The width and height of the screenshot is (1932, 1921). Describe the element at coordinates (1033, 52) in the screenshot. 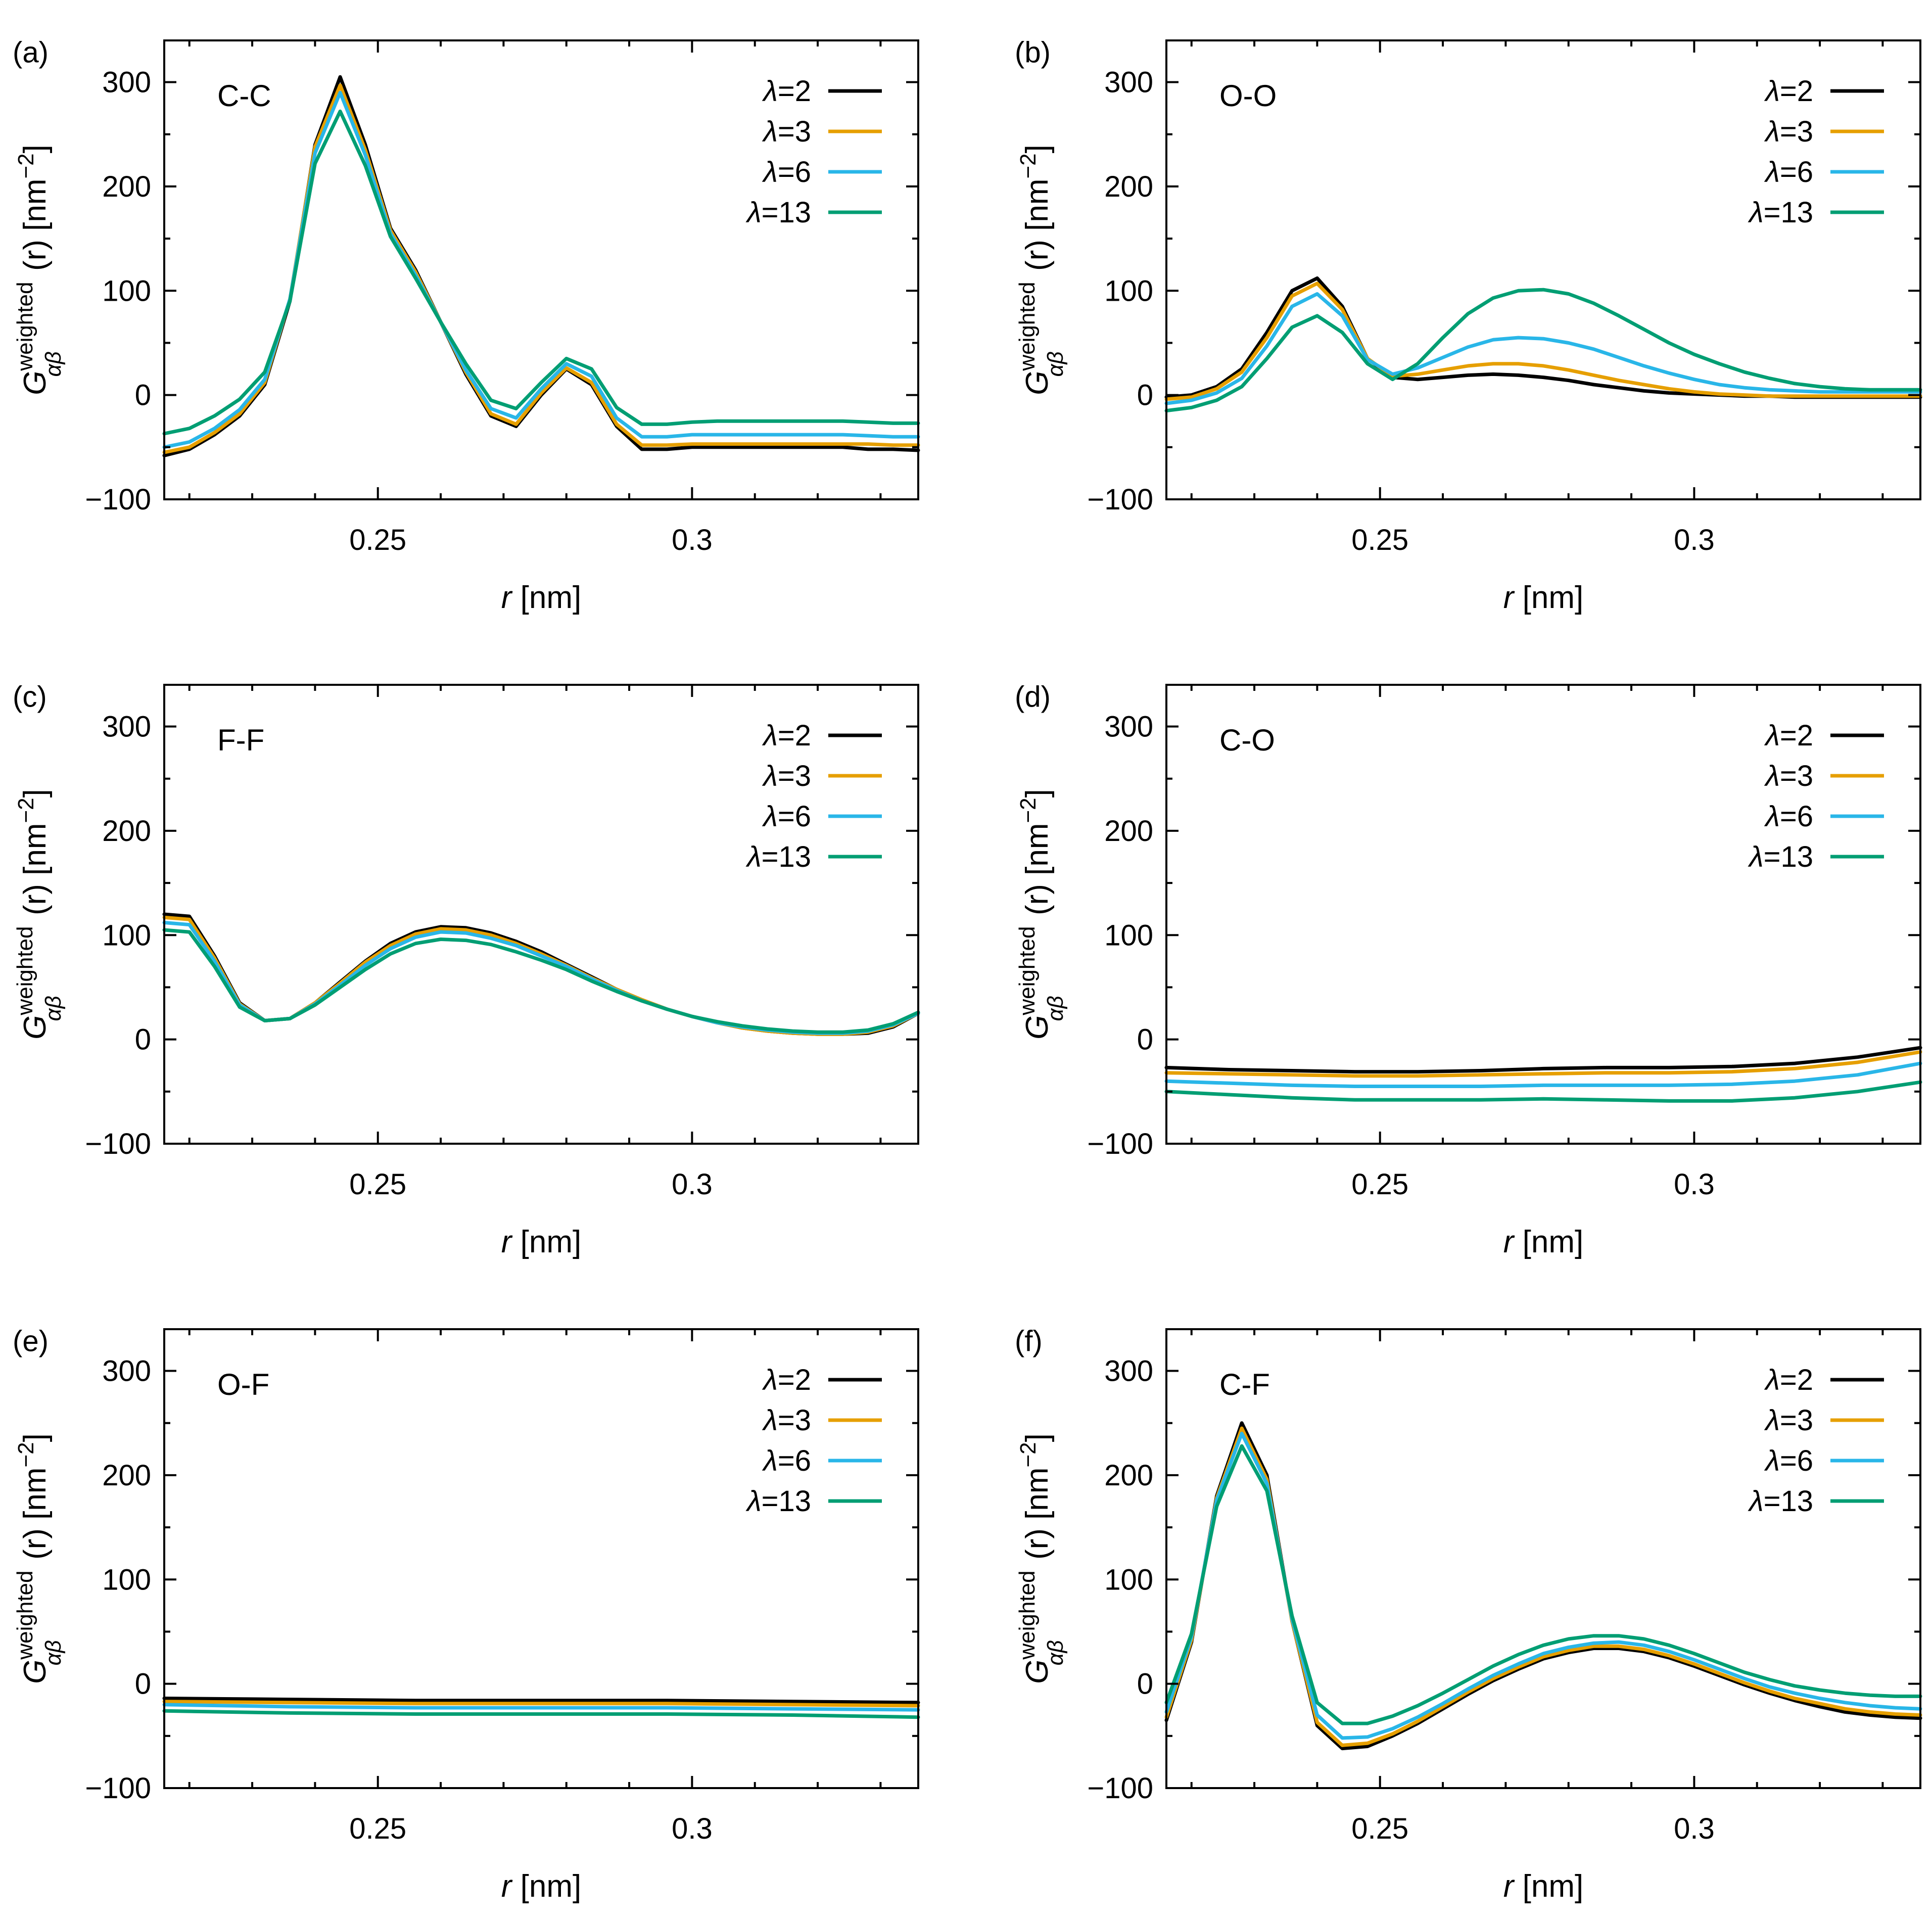

I see `panel-letter: (b)` at that location.